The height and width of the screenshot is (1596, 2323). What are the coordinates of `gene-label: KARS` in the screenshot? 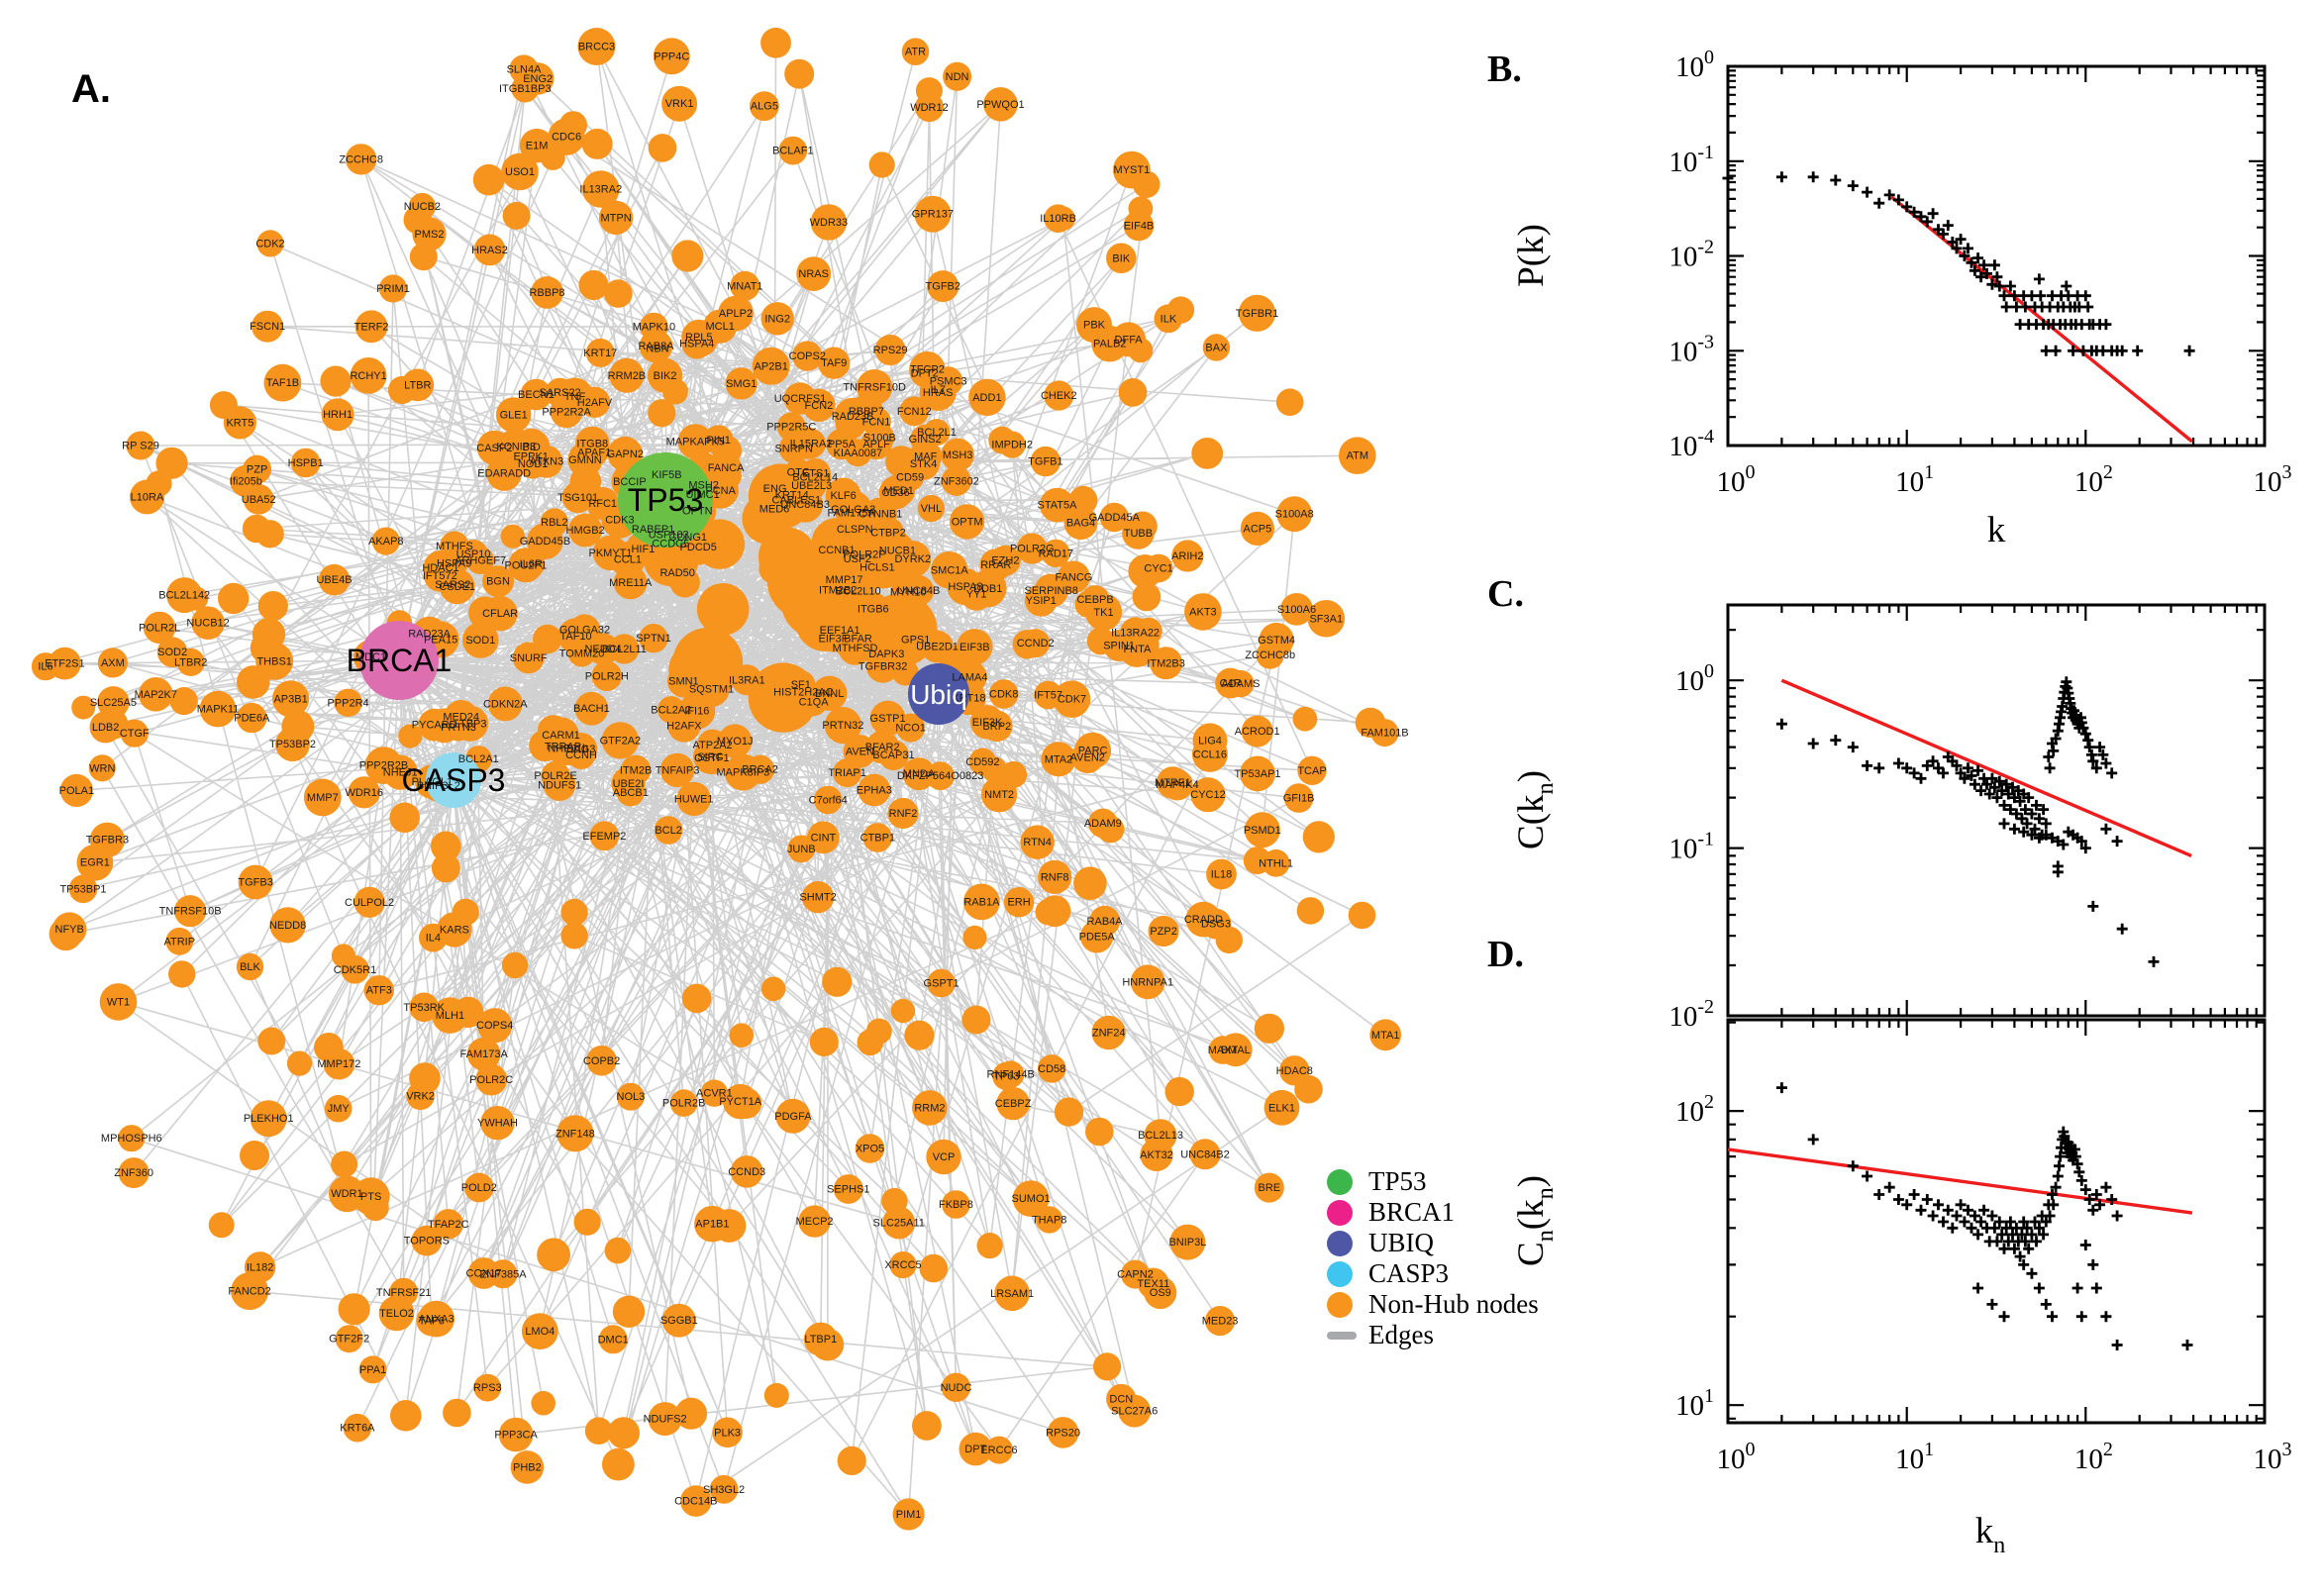 It's located at (454, 930).